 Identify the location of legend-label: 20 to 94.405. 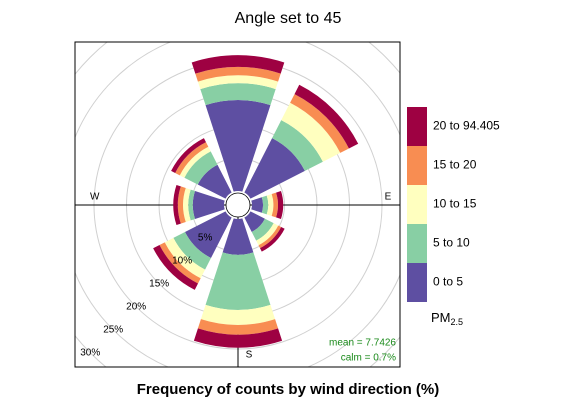
(466, 126).